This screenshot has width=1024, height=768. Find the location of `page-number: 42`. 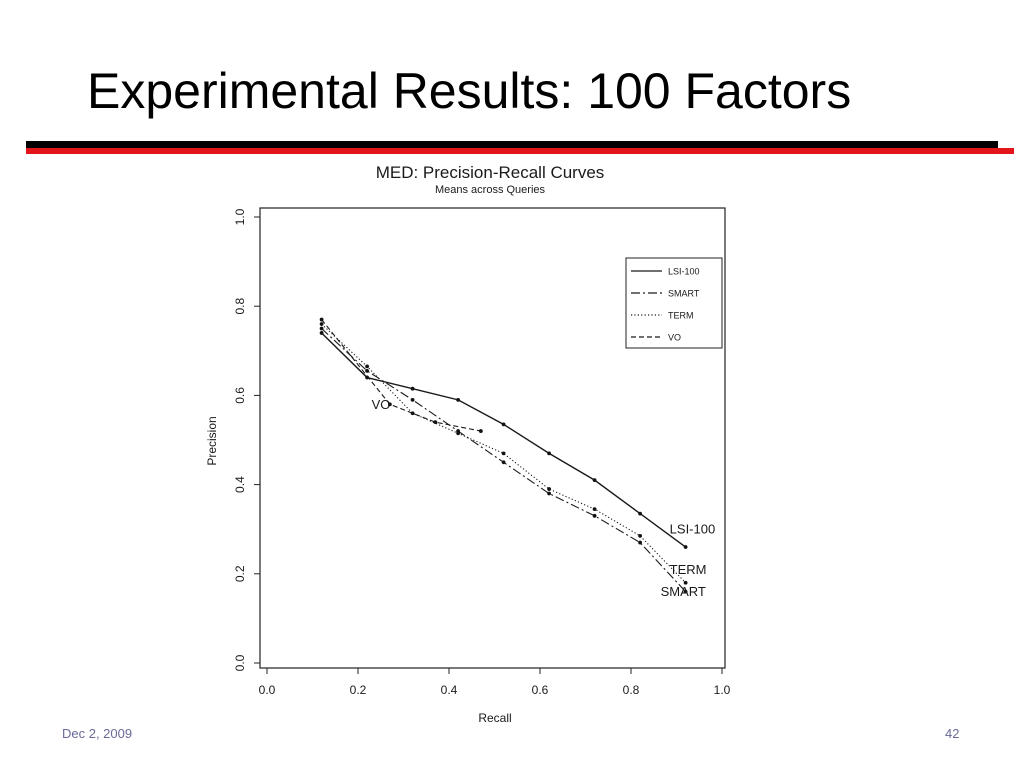

page-number: 42 is located at coordinates (952, 733).